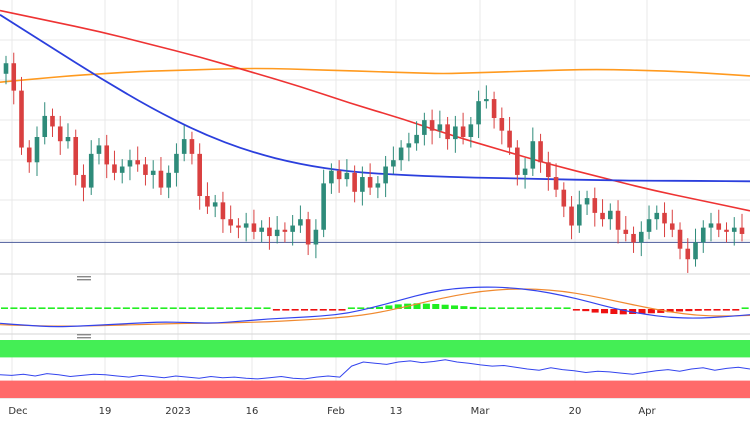 The image size is (750, 430). What do you see at coordinates (647, 411) in the screenshot?
I see `x-tick-label: Apr` at bounding box center [647, 411].